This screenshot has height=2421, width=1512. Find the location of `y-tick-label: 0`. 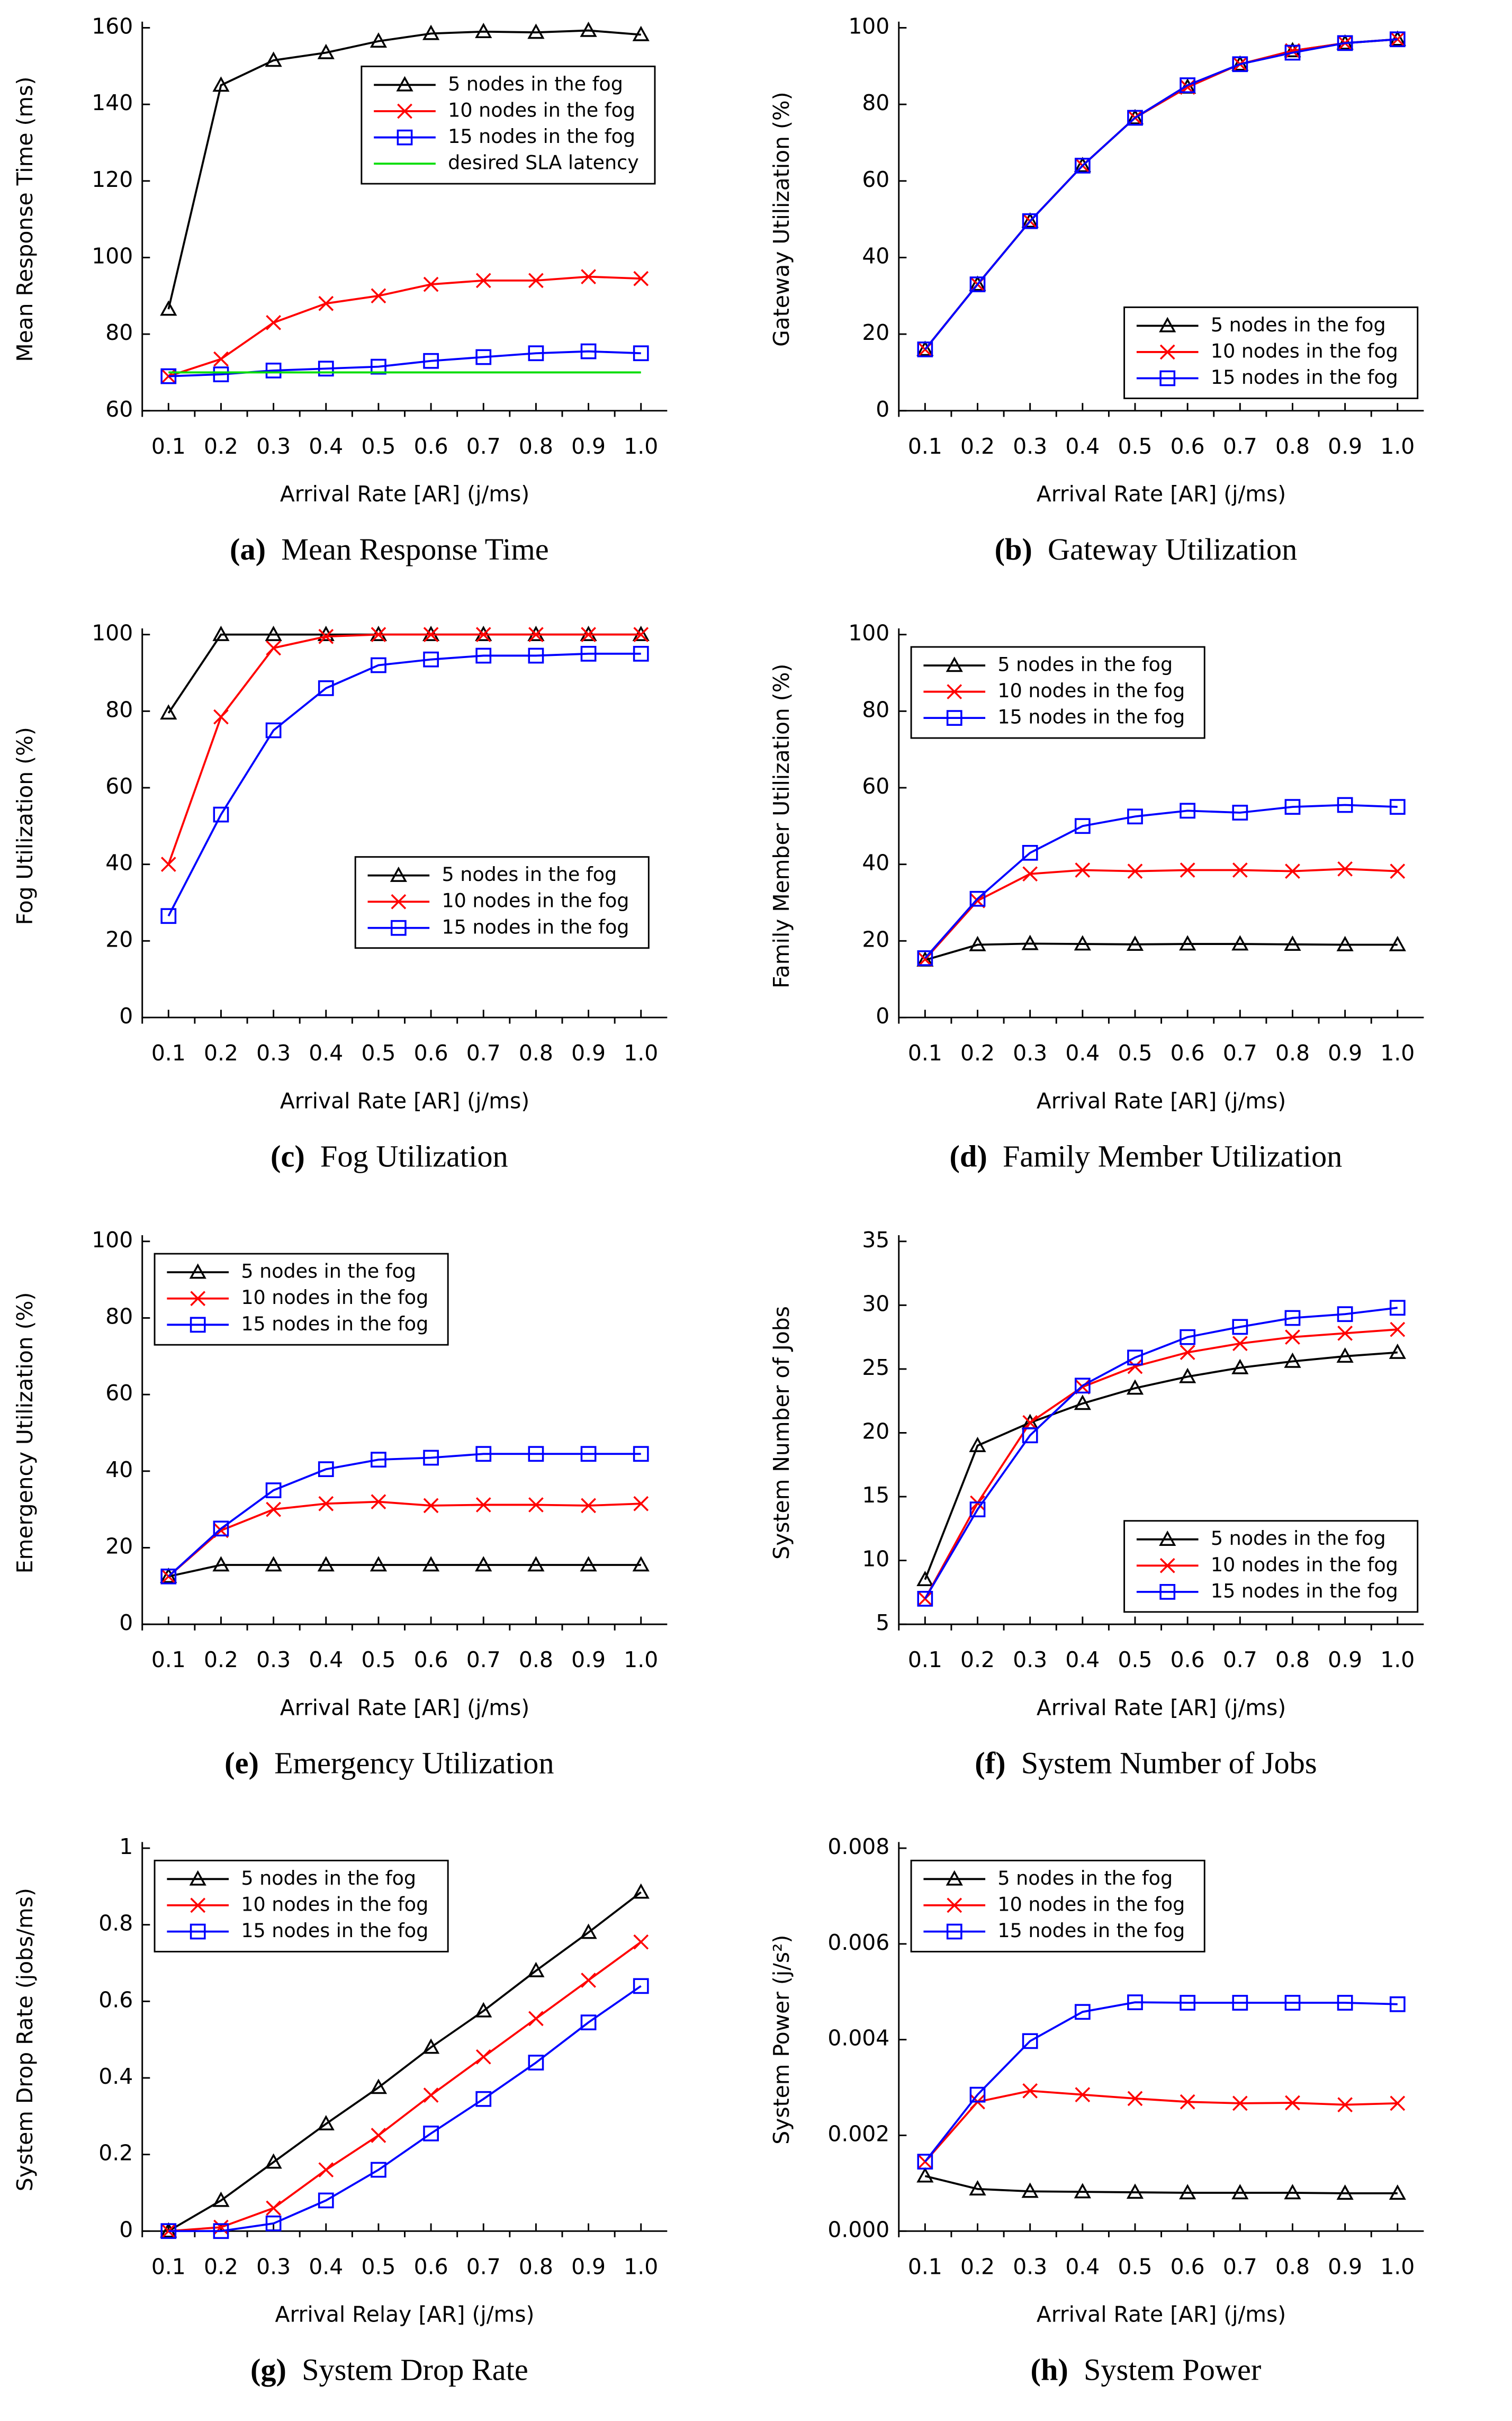

y-tick-label: 0 is located at coordinates (126, 1016).